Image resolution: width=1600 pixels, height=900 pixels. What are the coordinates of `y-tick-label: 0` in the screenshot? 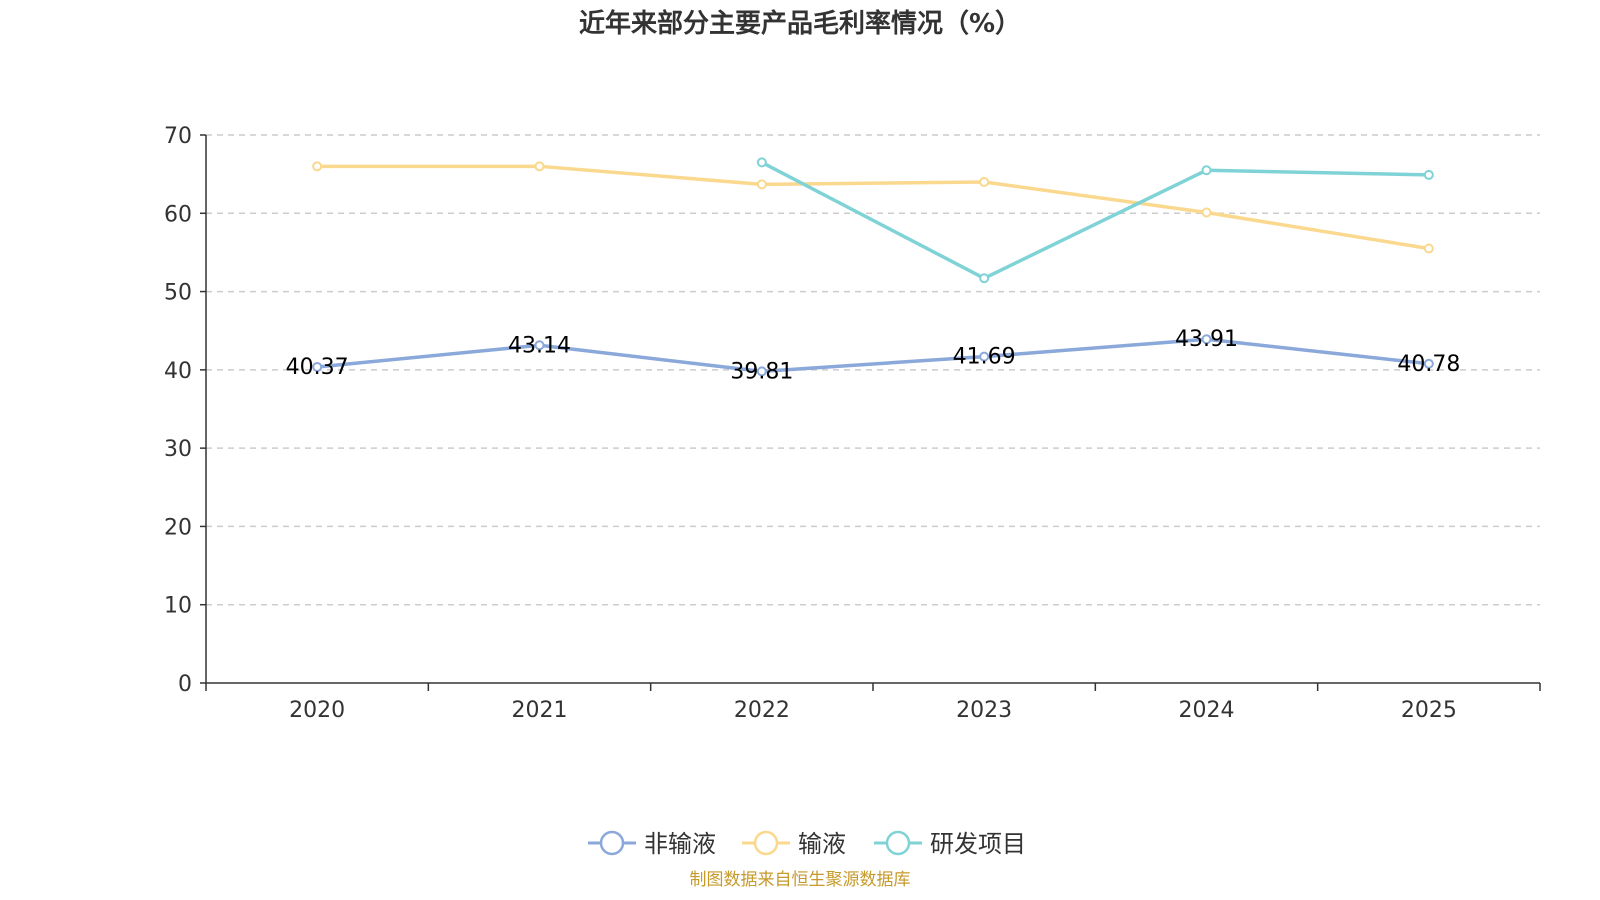 It's located at (185, 684).